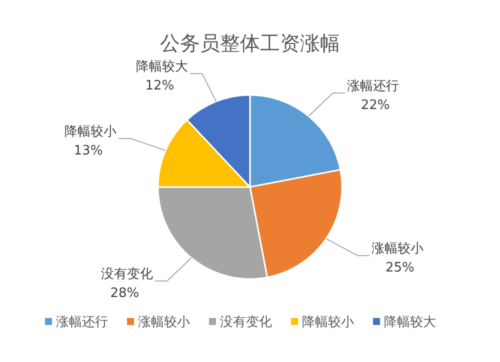 This screenshot has width=500, height=362. I want to click on slice-label: 降幅较小, so click(90, 132).